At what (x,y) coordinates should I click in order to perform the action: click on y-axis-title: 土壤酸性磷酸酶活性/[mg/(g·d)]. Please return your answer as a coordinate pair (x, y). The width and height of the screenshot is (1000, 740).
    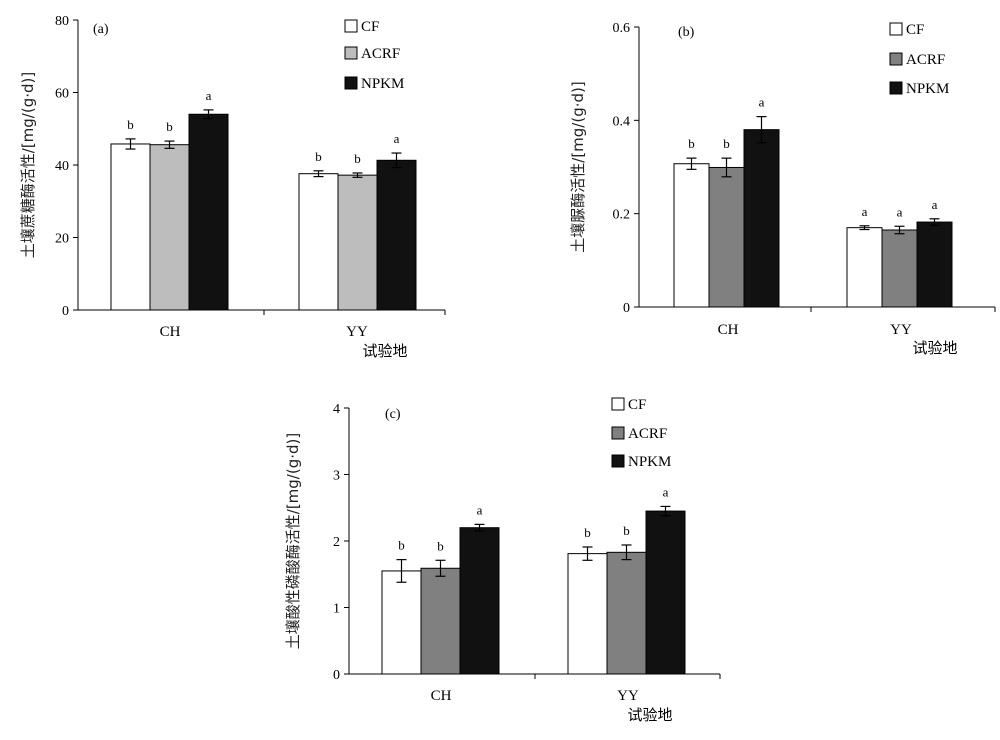
    Looking at the image, I should click on (293, 541).